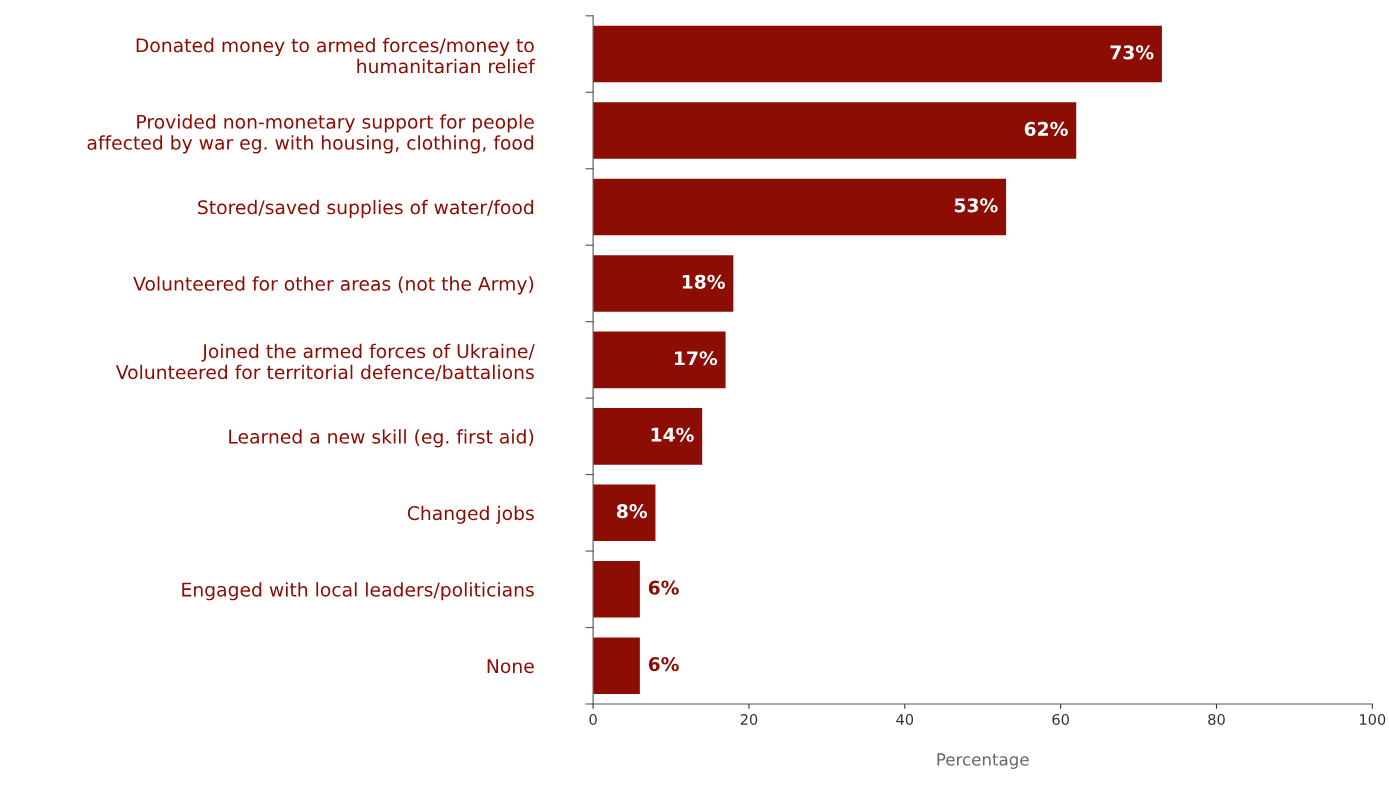  What do you see at coordinates (983, 761) in the screenshot?
I see `x-axis-title: Percentage` at bounding box center [983, 761].